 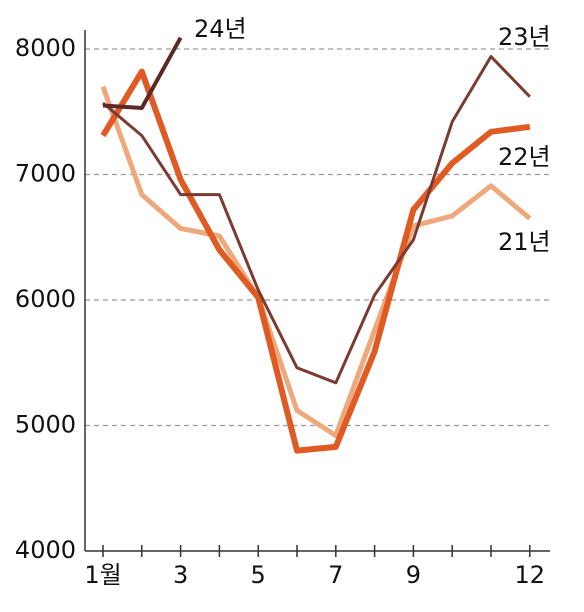 I want to click on y-tick-label: 7000, so click(x=45, y=174).